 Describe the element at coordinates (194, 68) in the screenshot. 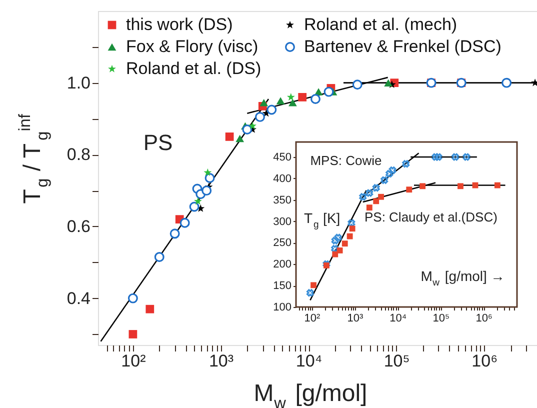

I see `legend-label: Roland et al. (DS)` at that location.